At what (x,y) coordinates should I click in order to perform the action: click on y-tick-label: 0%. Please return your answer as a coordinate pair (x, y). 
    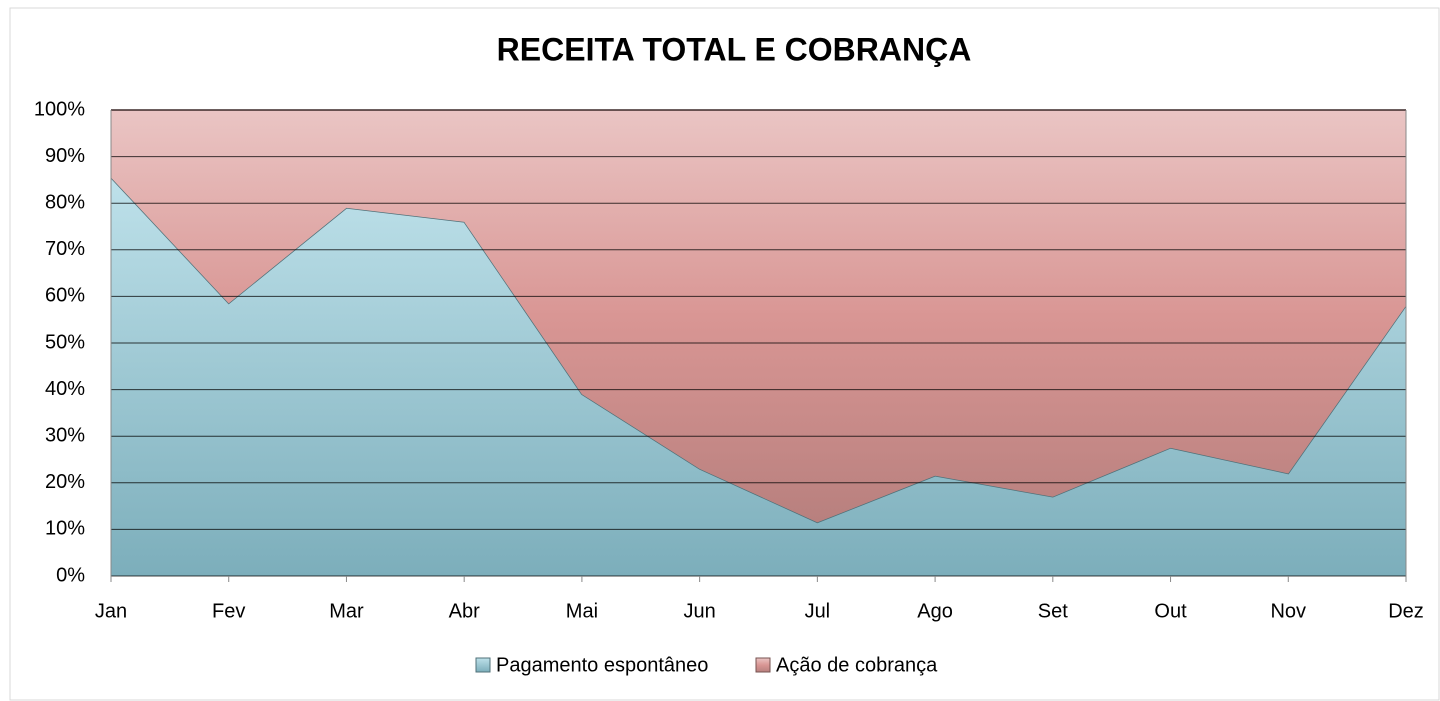
    Looking at the image, I should click on (70, 575).